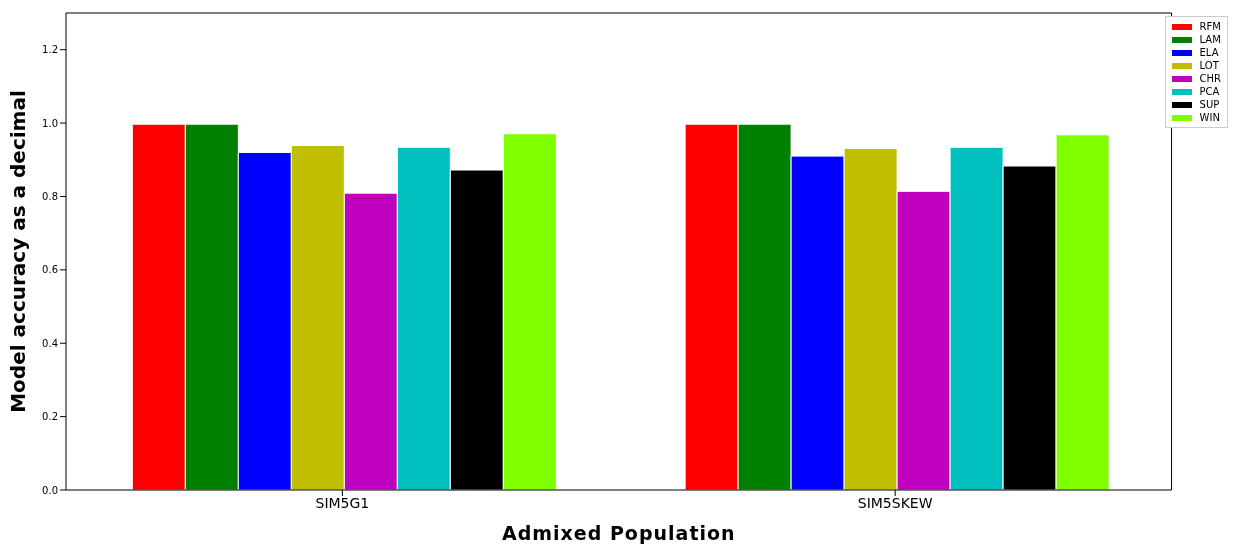 This screenshot has height=551, width=1238. What do you see at coordinates (18, 251) in the screenshot?
I see `y-axis-title: Model accuracy as a decimal` at bounding box center [18, 251].